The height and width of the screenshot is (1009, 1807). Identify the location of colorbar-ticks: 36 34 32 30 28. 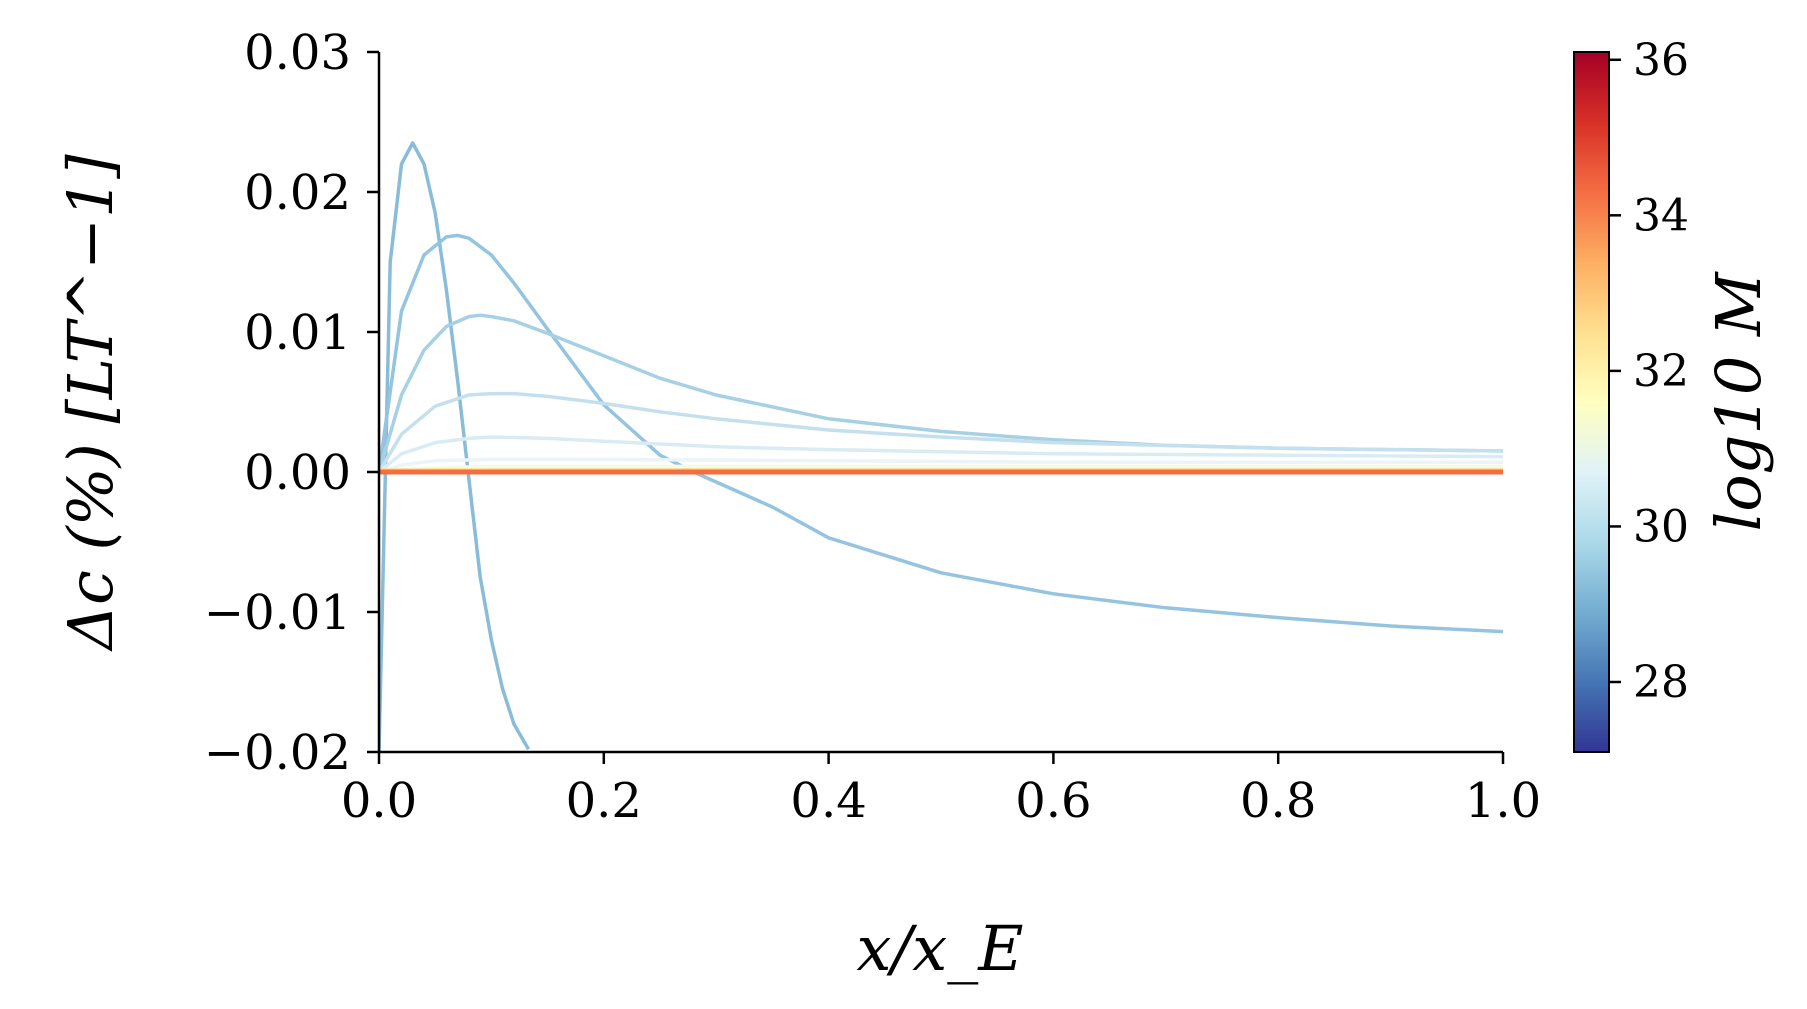
(1649, 371).